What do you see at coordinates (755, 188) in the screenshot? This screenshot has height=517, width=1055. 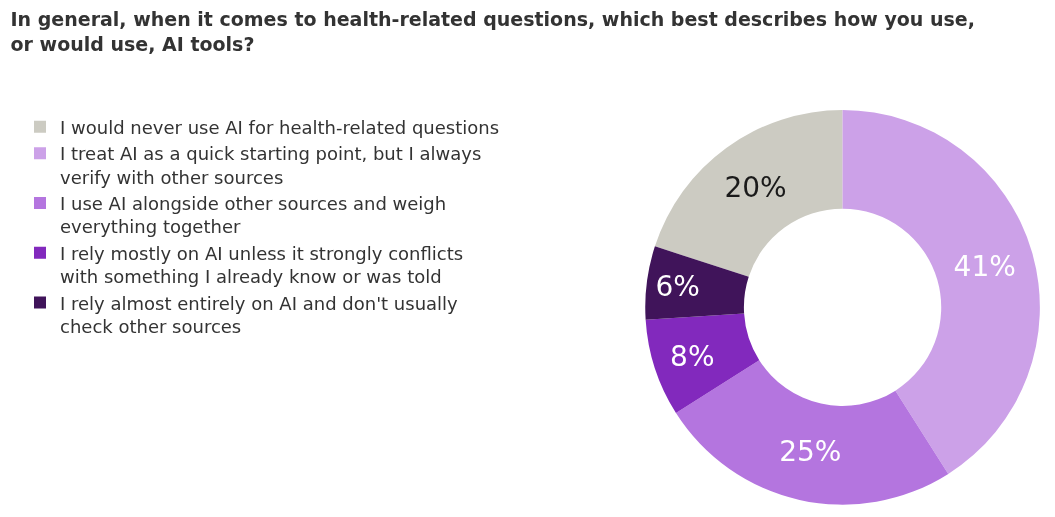 I see `data-label: 20%` at bounding box center [755, 188].